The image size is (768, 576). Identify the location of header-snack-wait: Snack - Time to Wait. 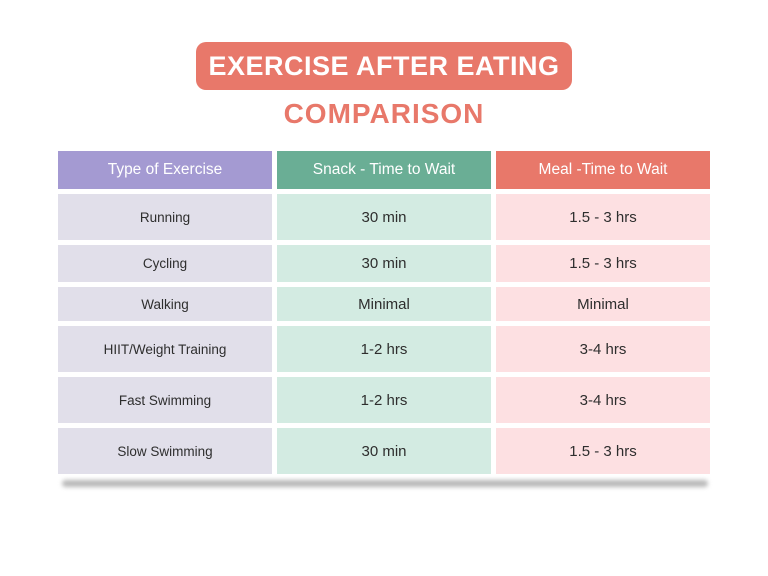
(384, 170).